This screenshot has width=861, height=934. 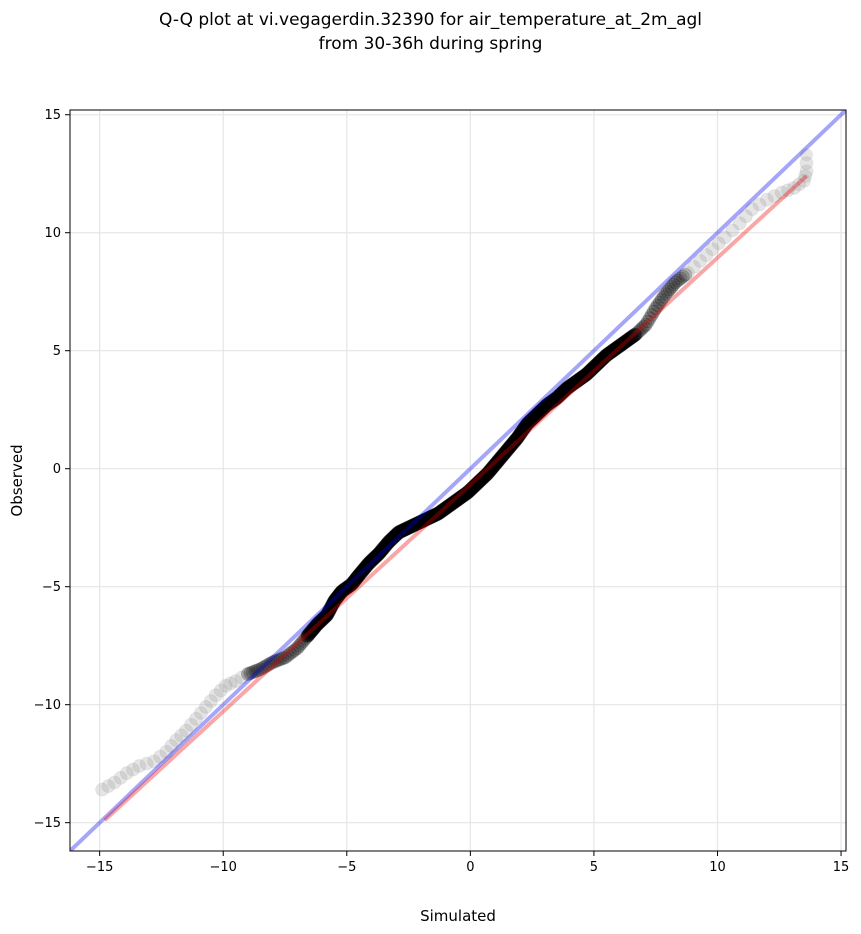 What do you see at coordinates (470, 867) in the screenshot?
I see `x-tick-label: 0` at bounding box center [470, 867].